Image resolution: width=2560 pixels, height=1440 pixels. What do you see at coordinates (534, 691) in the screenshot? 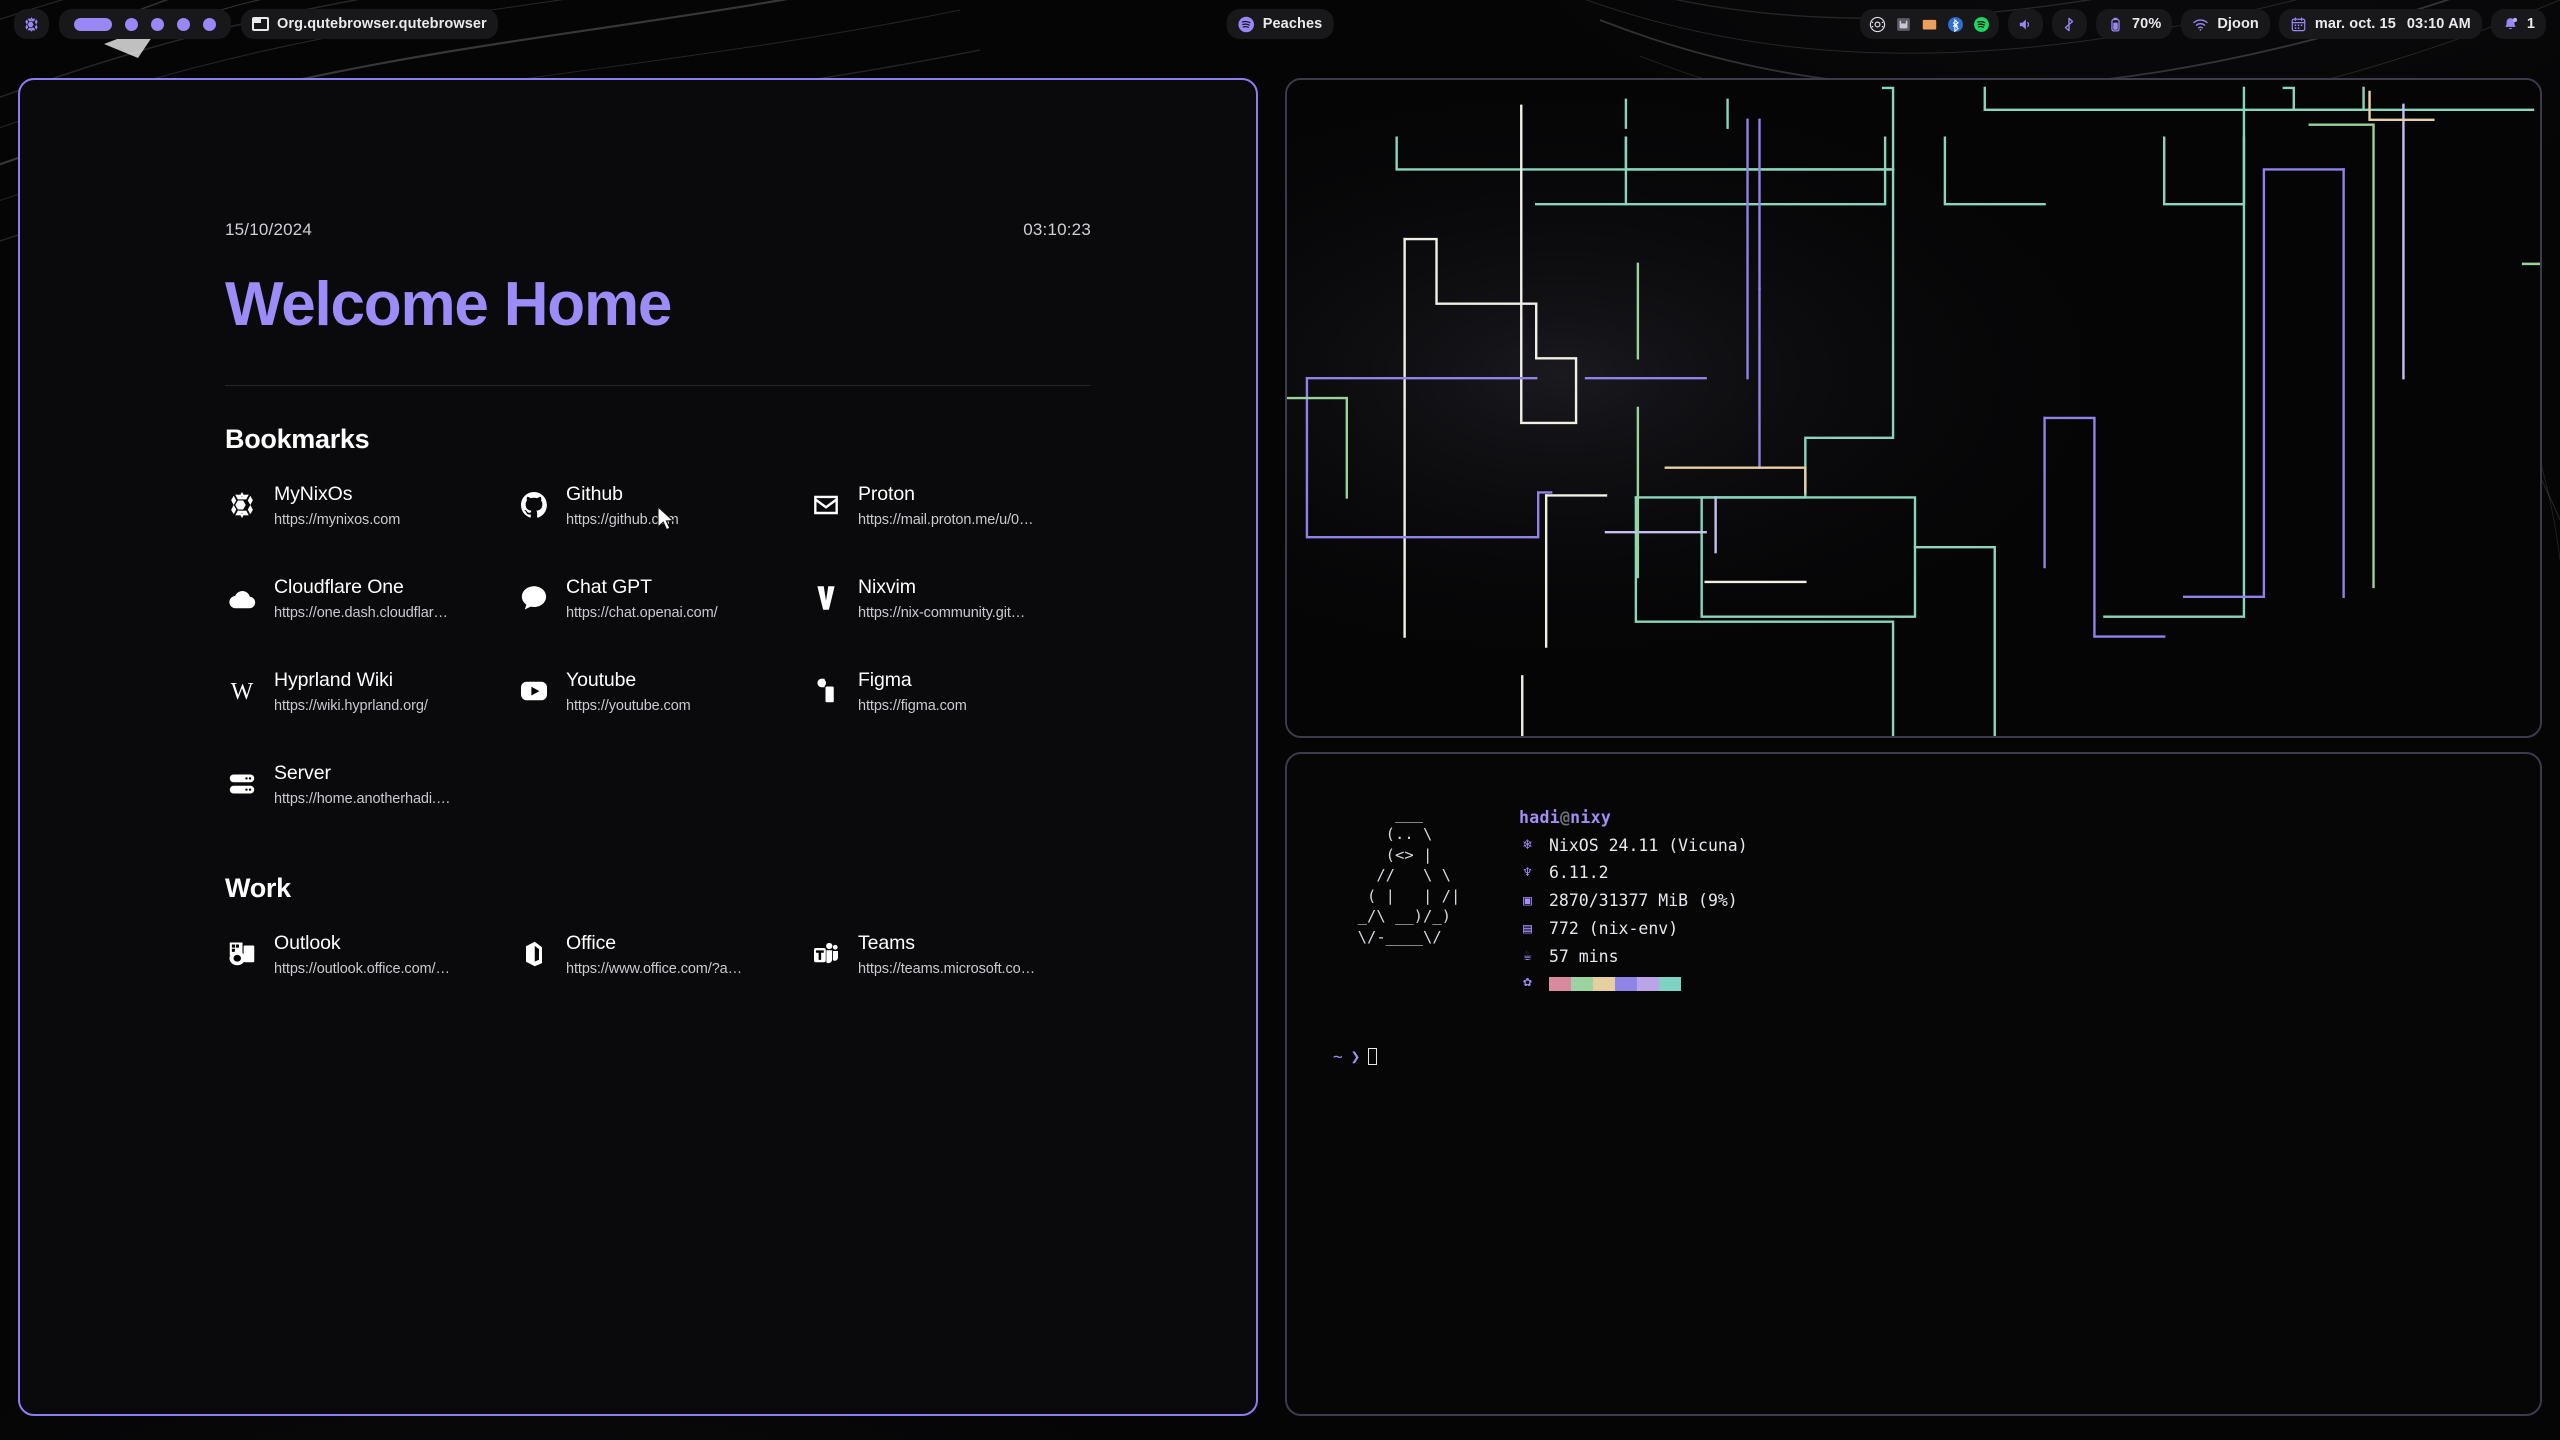
I see `youtube-icon` at bounding box center [534, 691].